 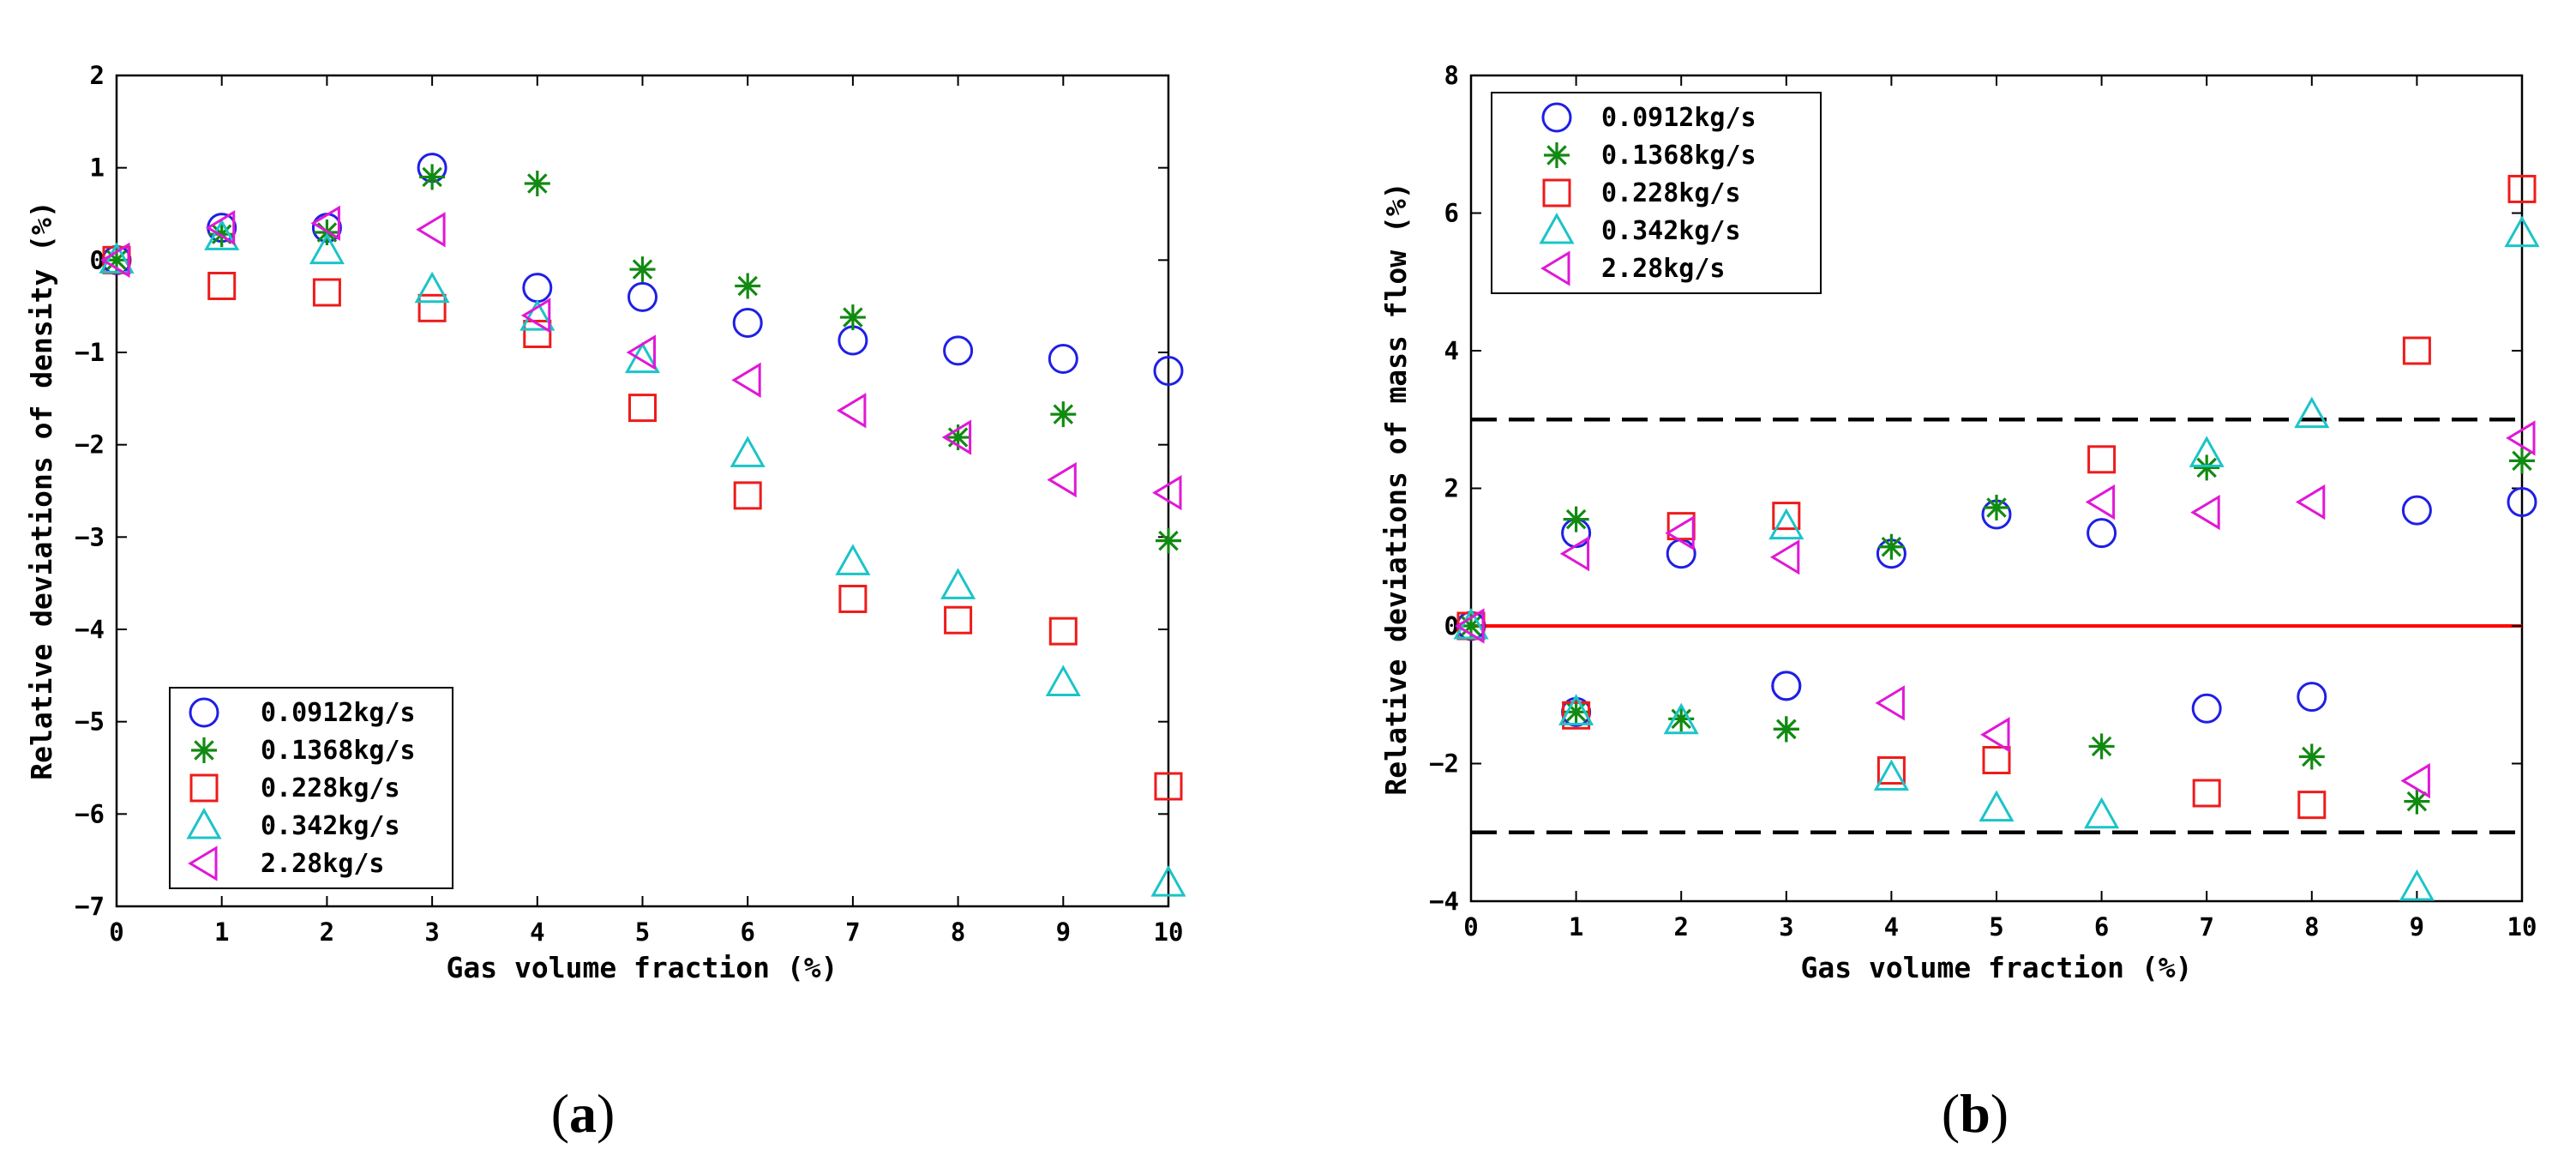 I want to click on legend-label: 0.0912kg/s, so click(x=1678, y=118).